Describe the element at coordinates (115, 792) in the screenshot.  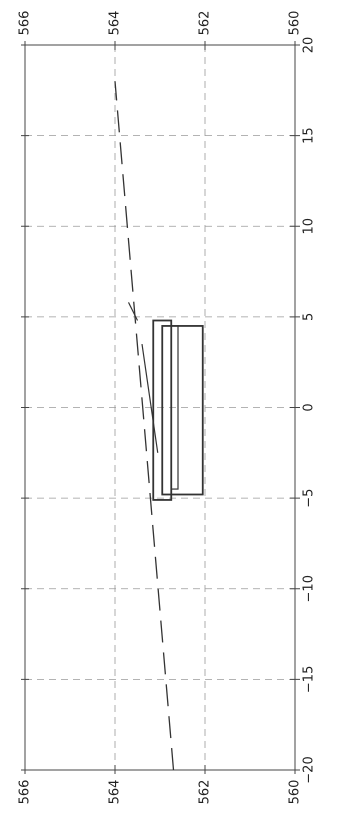
I see `y-tick-label-bottom: 564` at that location.